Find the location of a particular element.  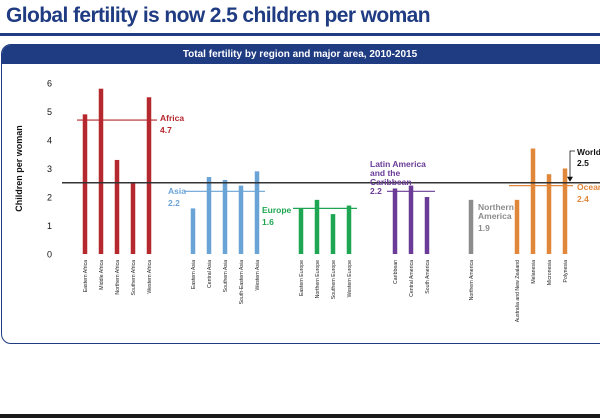

bar-polynesia is located at coordinates (565, 211).